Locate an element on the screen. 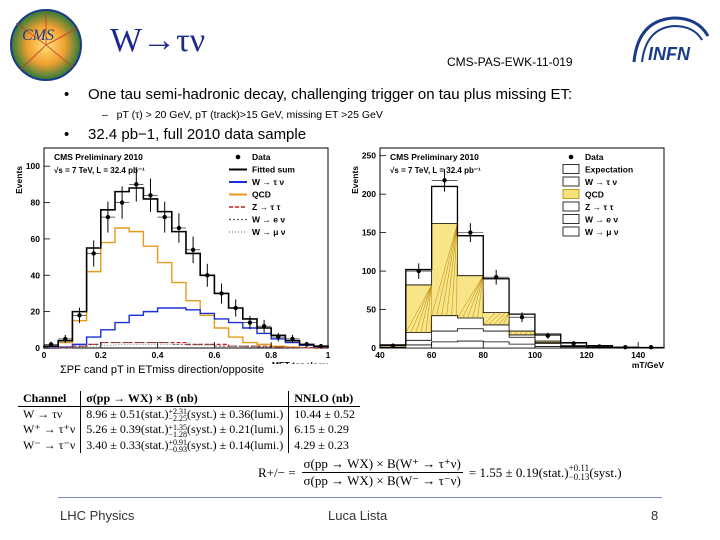 This screenshot has width=720, height=540. syst-down: −0.93 is located at coordinates (178, 449).